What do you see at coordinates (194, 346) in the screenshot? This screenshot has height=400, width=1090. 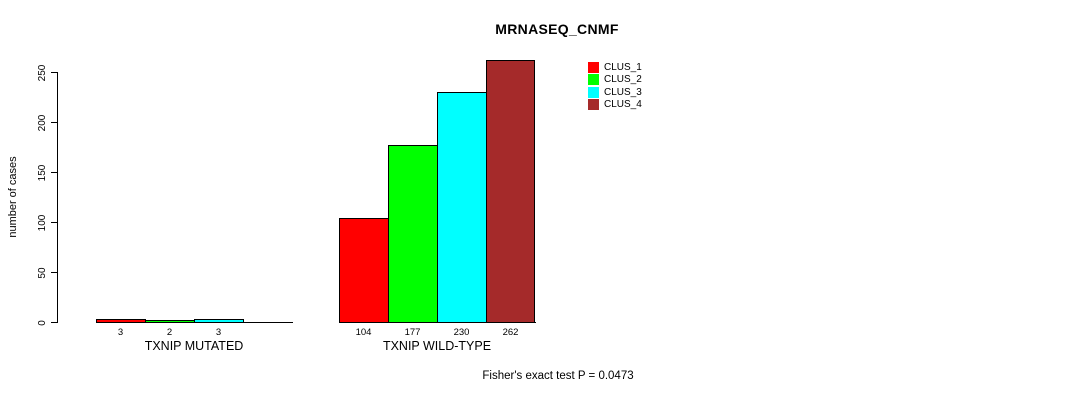 I see `x-group-label: TXNIP MUTATED` at bounding box center [194, 346].